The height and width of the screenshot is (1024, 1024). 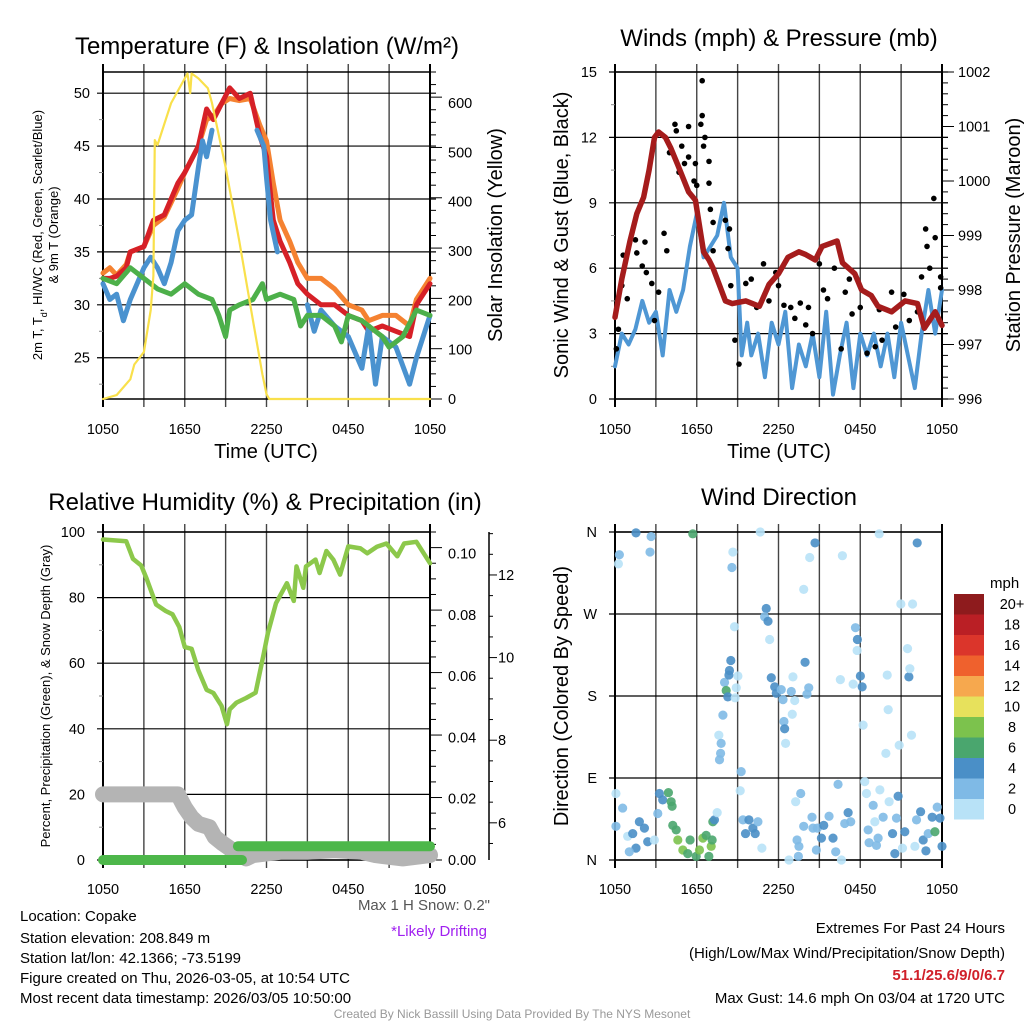 What do you see at coordinates (77, 664) in the screenshot?
I see `y-ticks-label: 60` at bounding box center [77, 664].